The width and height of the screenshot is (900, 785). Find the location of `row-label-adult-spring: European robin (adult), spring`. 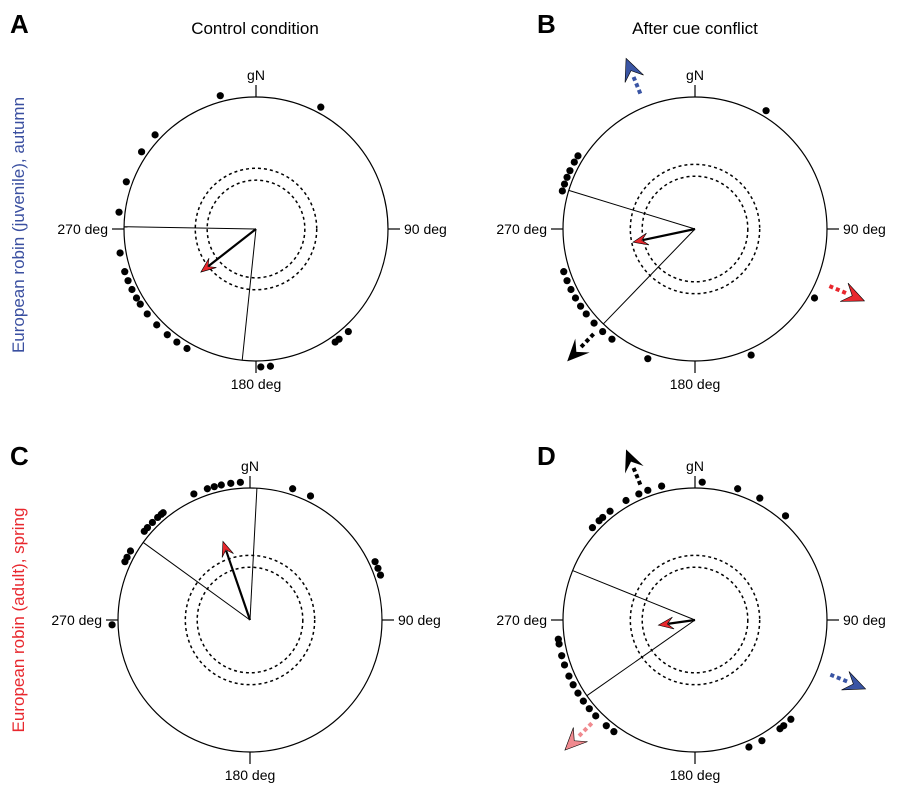

row-label-adult-spring: European robin (adult), spring is located at coordinates (18, 620).